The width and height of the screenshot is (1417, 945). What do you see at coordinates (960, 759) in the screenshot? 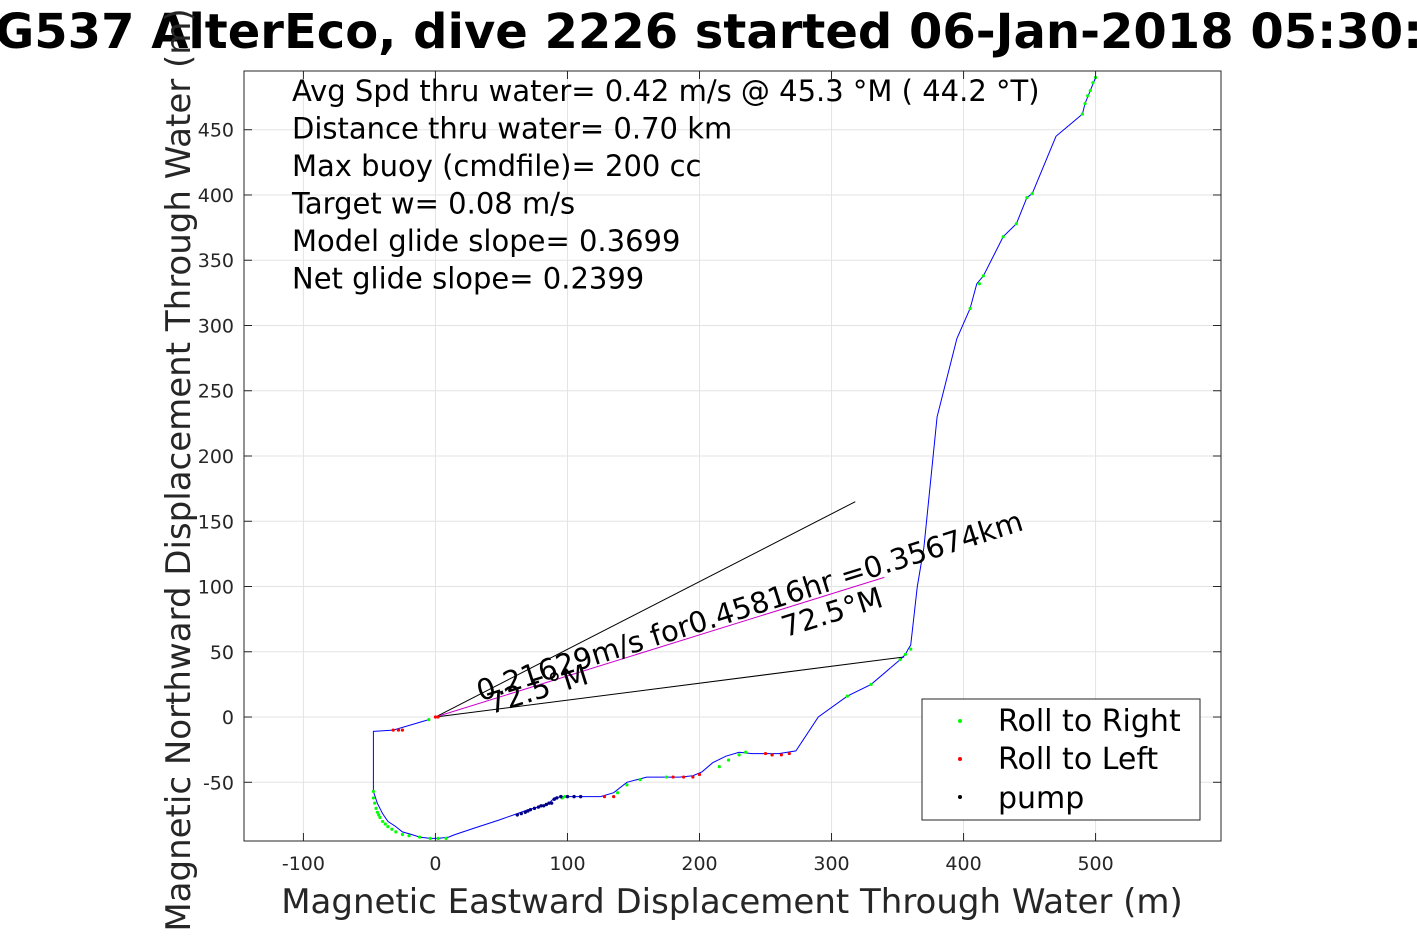
I see `legend-marker-roll-left` at bounding box center [960, 759].